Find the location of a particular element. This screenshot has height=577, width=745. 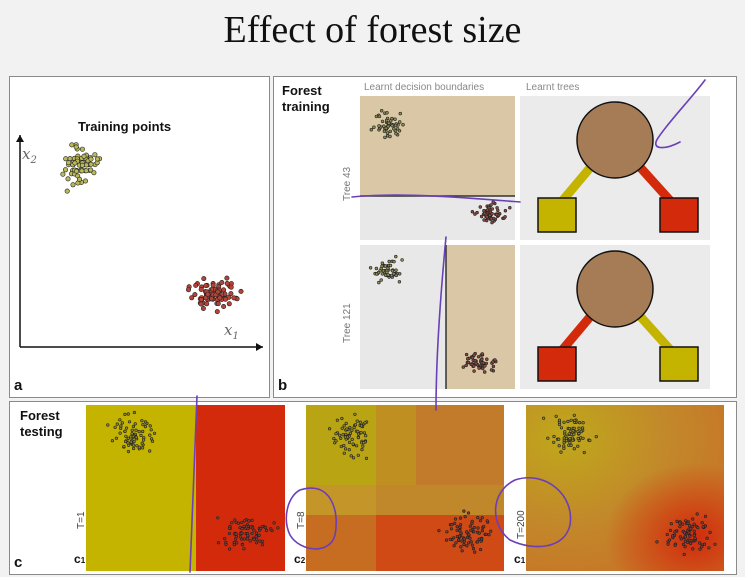

axes is located at coordinates (139, 243).